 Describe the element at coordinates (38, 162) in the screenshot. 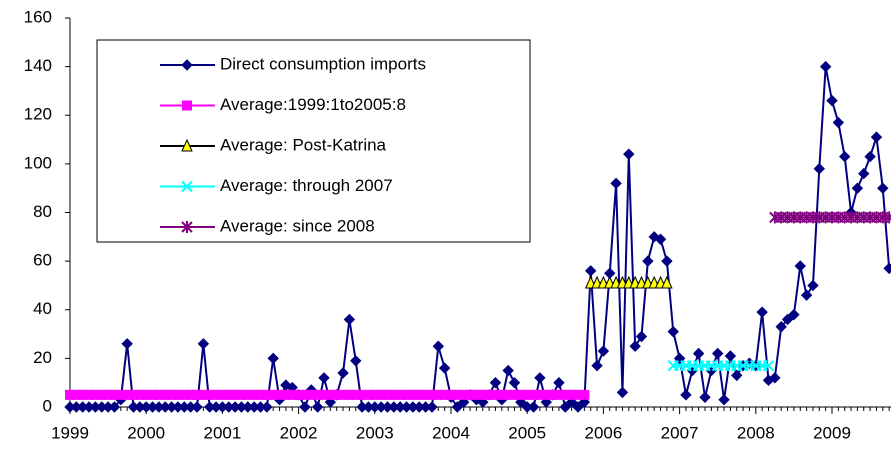

I see `y-tick-label: 100` at that location.